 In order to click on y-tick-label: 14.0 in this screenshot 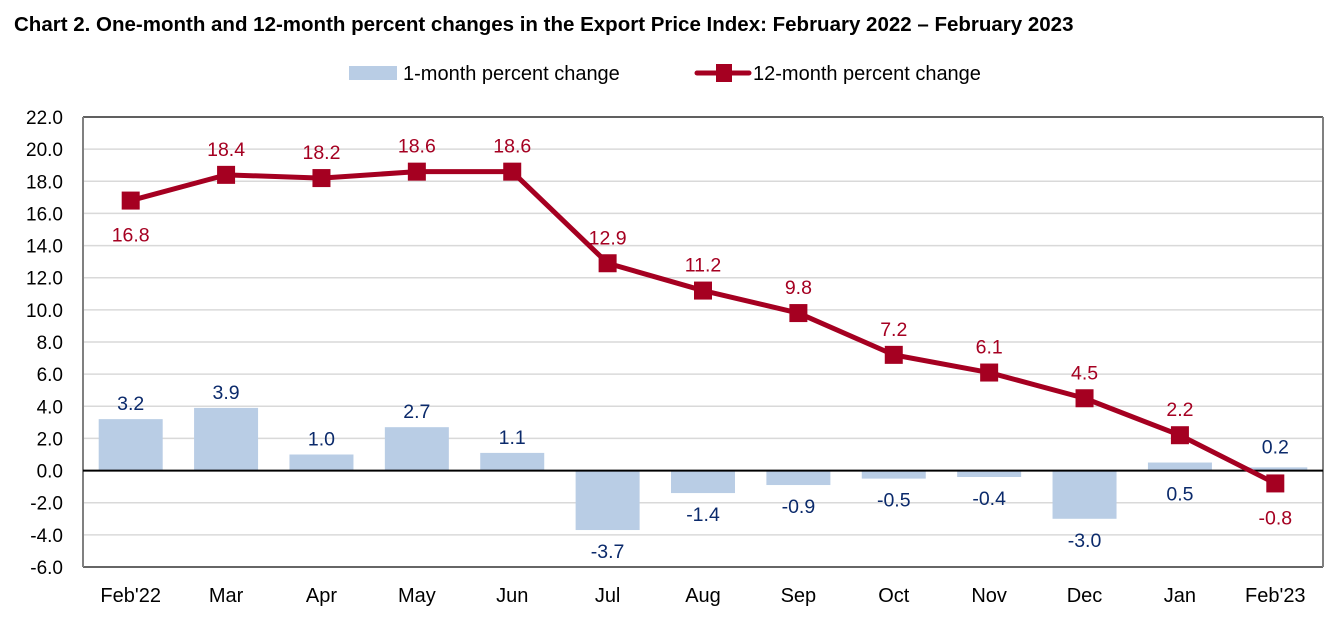, I will do `click(44, 247)`.